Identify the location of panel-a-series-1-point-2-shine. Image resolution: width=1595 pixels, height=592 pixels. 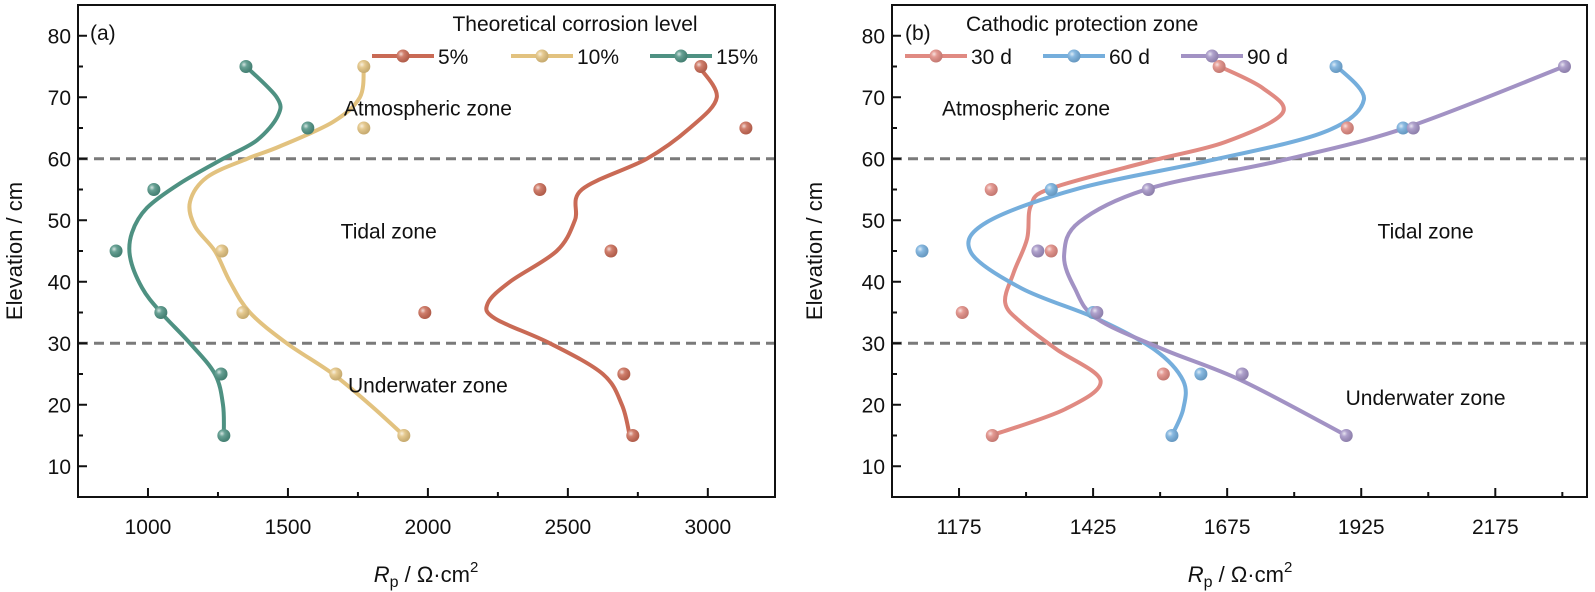
(222, 251).